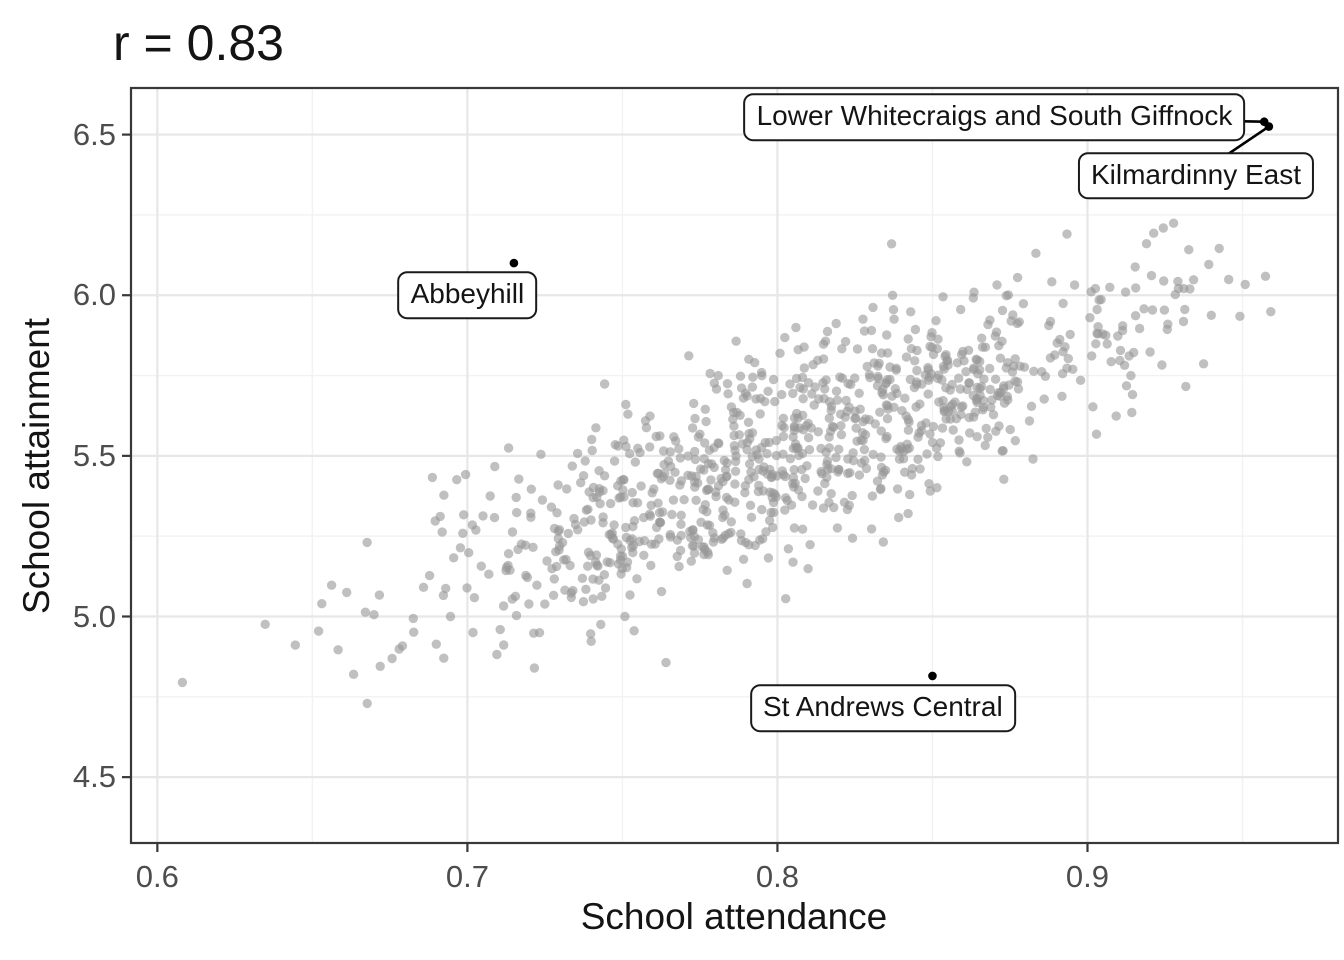 This screenshot has height=960, width=1344. What do you see at coordinates (1196, 175) in the screenshot?
I see `annotation-label-kilmardinny-east: Kilmardinny East` at bounding box center [1196, 175].